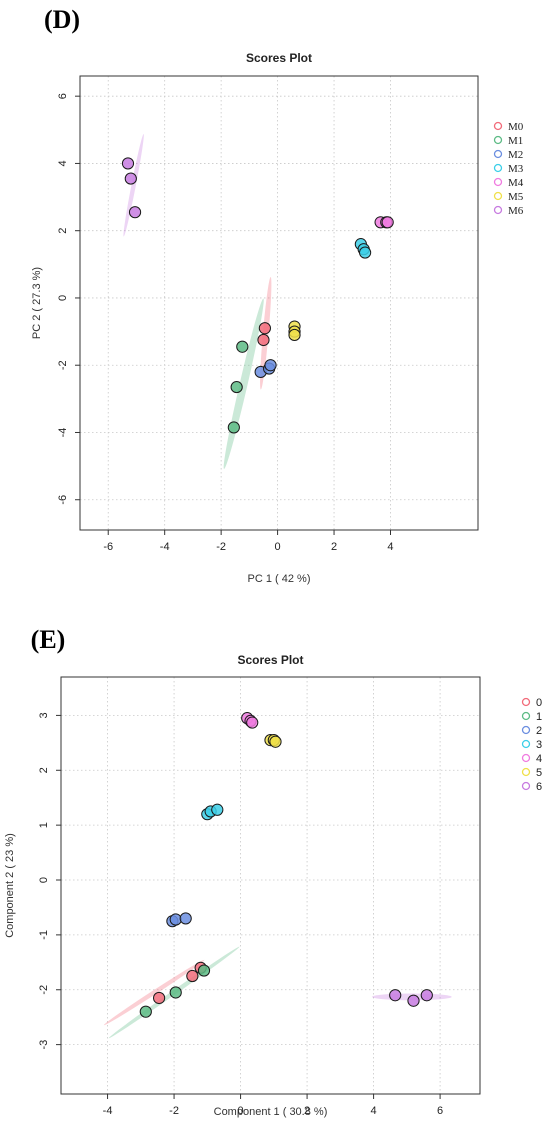  I want to click on legend-marker-M2, so click(498, 154).